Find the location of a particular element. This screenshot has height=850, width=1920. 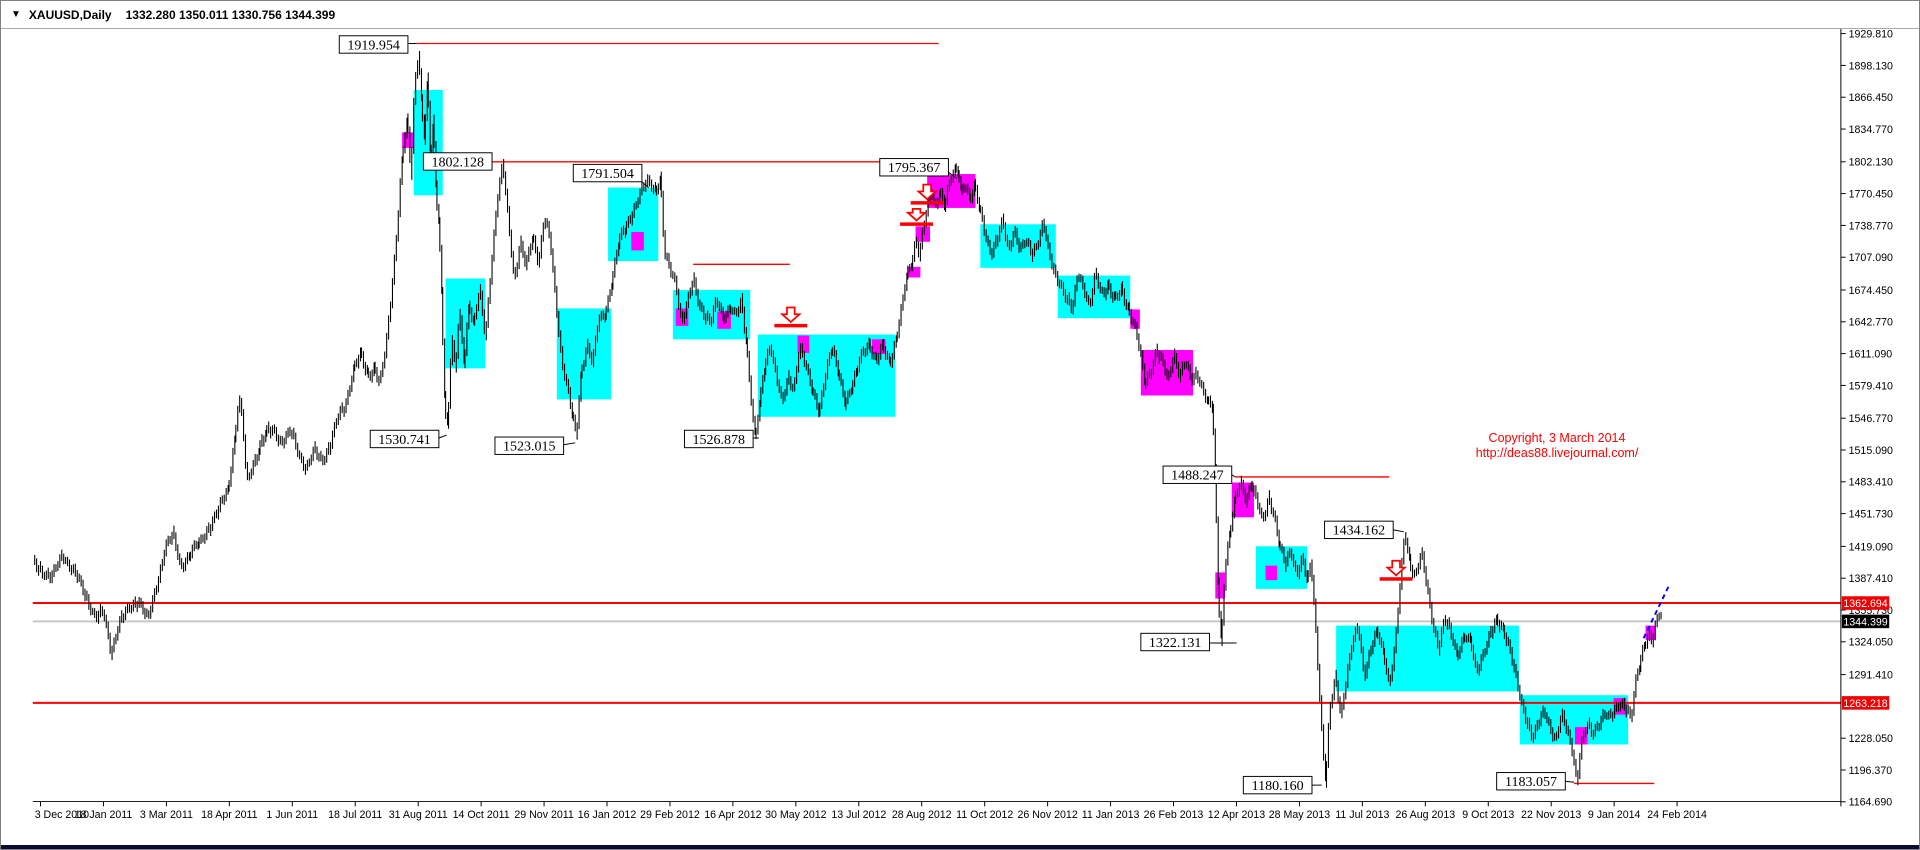

price-label-text: 1802.128 is located at coordinates (457, 162).